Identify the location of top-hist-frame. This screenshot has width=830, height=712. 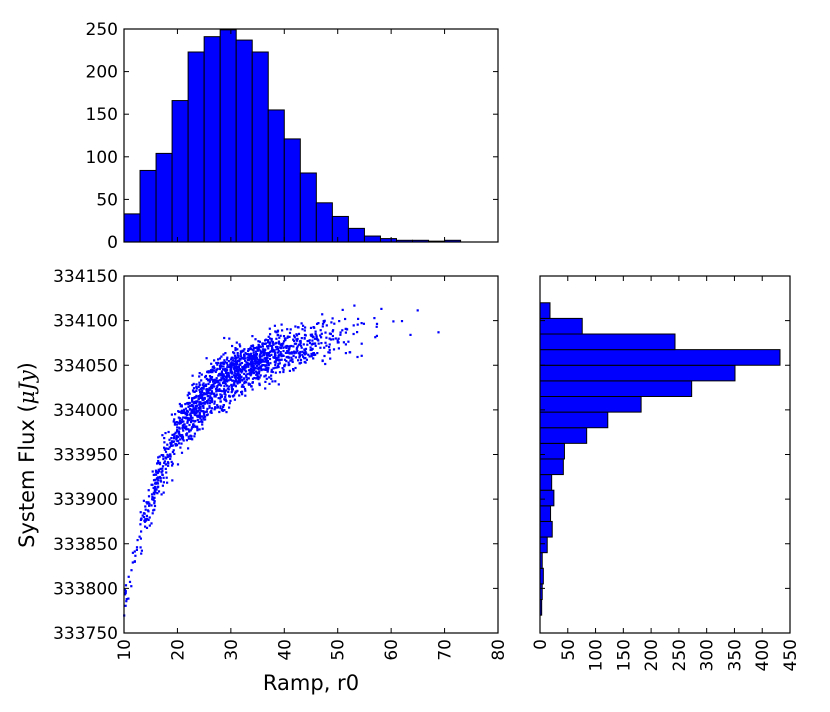
(311, 135).